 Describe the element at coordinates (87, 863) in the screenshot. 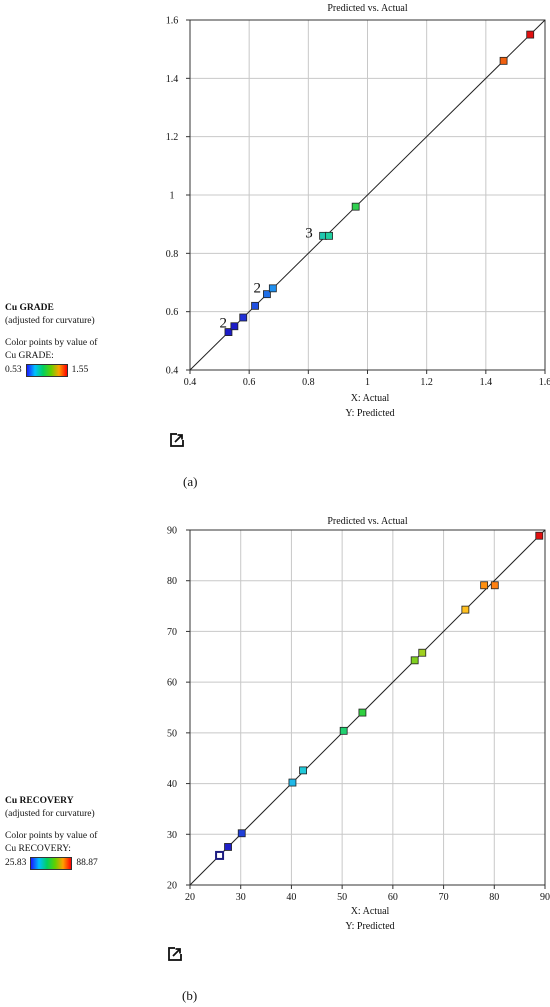

I see `legend-max: 88.87` at that location.